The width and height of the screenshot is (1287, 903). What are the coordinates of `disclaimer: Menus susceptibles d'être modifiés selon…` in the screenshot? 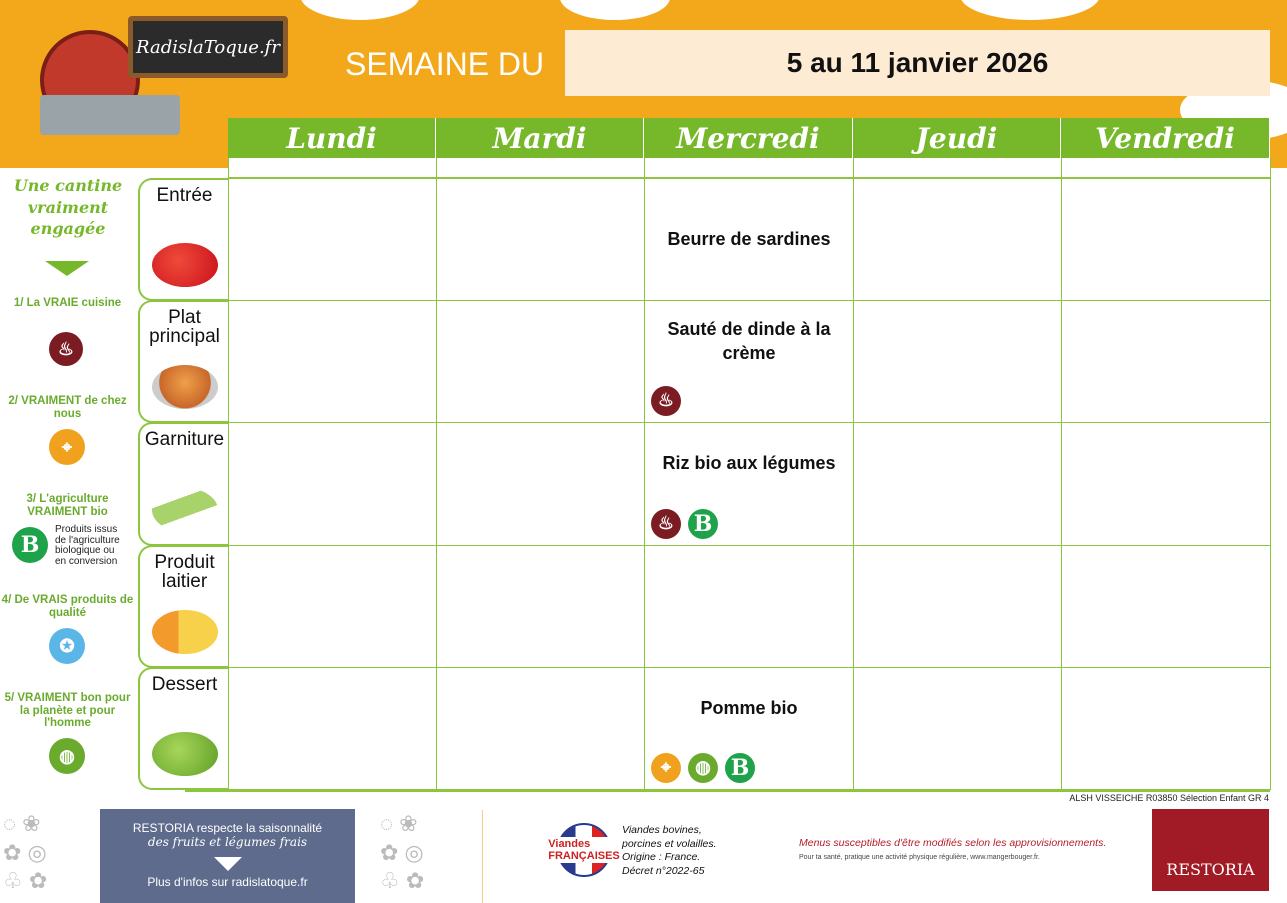 It's located at (953, 843).